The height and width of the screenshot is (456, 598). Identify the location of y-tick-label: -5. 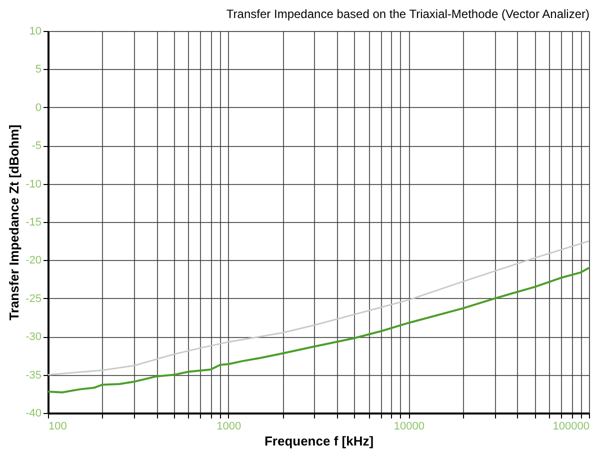
(37, 146).